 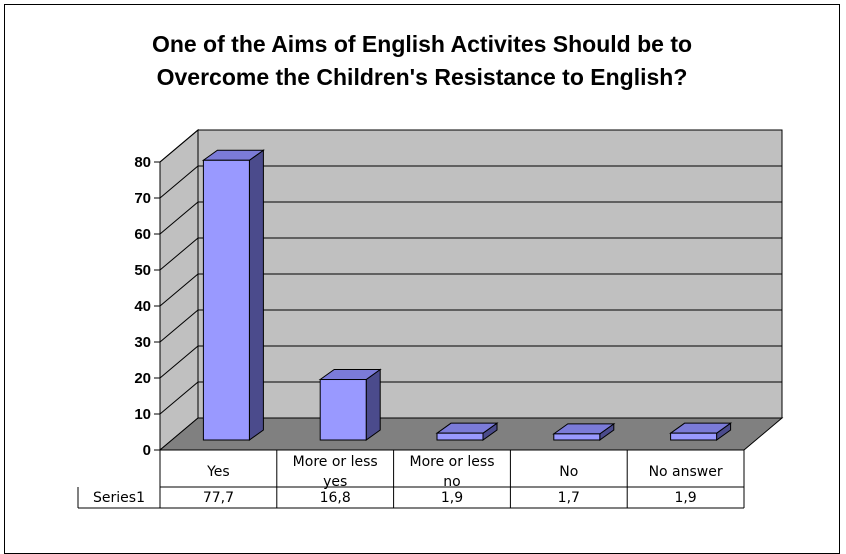 What do you see at coordinates (142, 378) in the screenshot?
I see `y-tick-label: 20` at bounding box center [142, 378].